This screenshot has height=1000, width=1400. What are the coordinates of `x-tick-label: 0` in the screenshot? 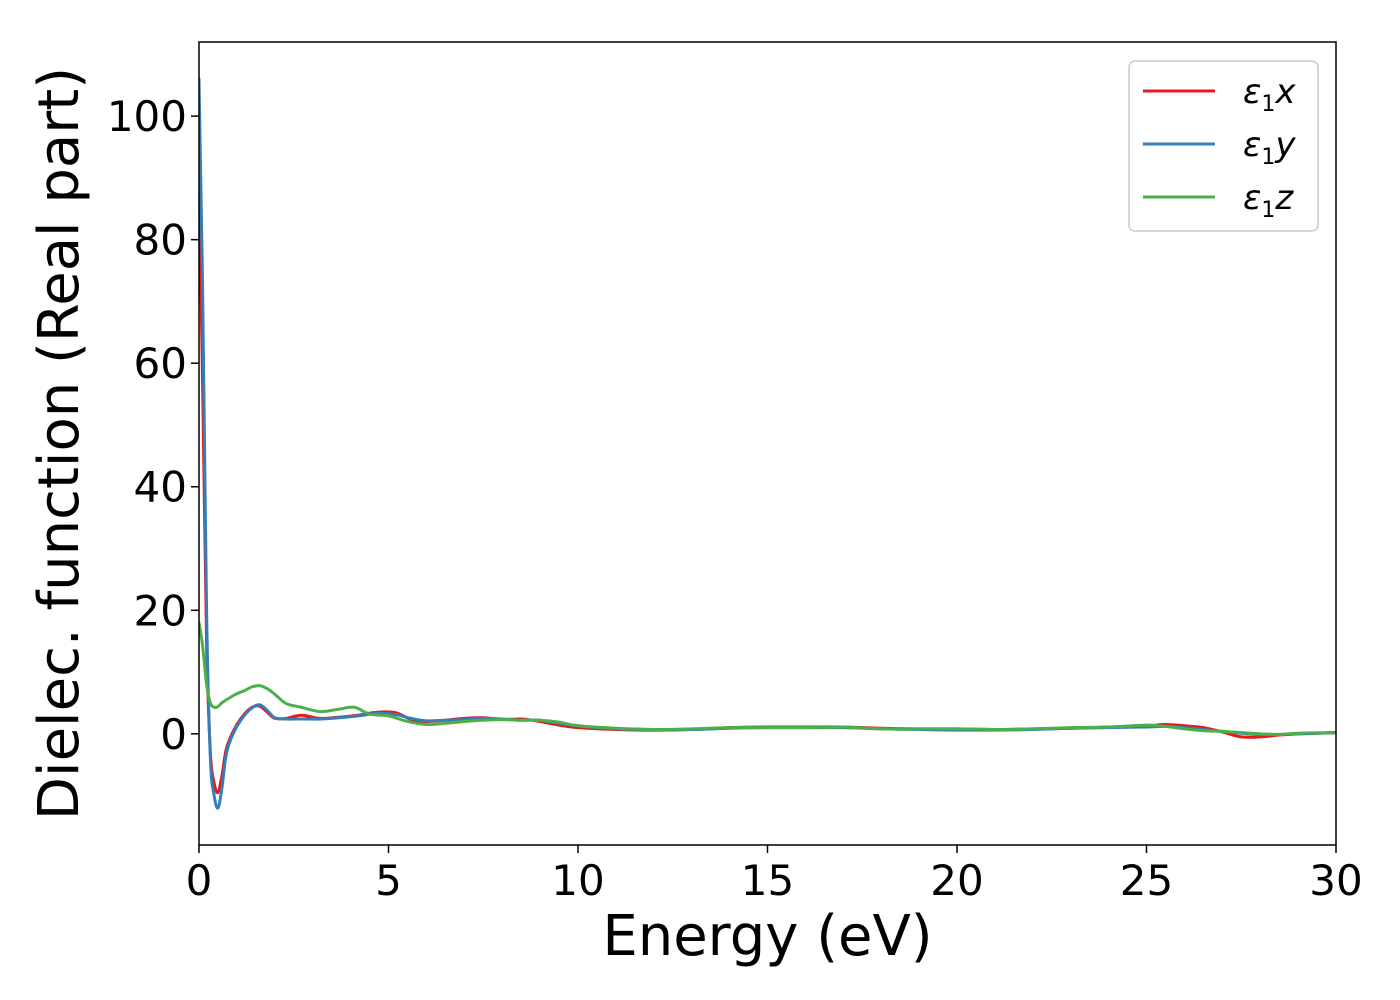 It's located at (199, 880).